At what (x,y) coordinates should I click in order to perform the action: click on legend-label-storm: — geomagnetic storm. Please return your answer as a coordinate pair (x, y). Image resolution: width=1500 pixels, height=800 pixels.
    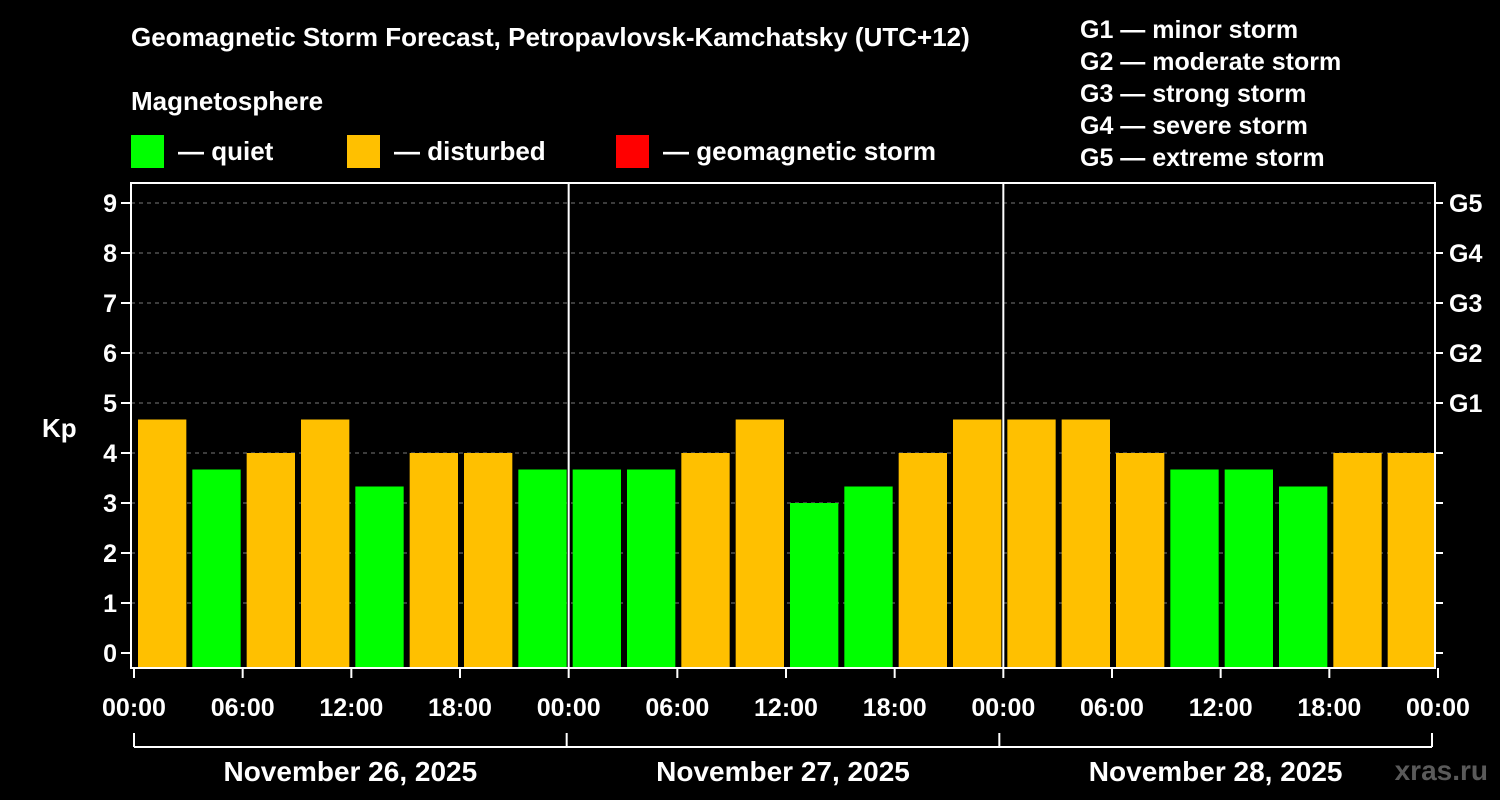
    Looking at the image, I should click on (800, 150).